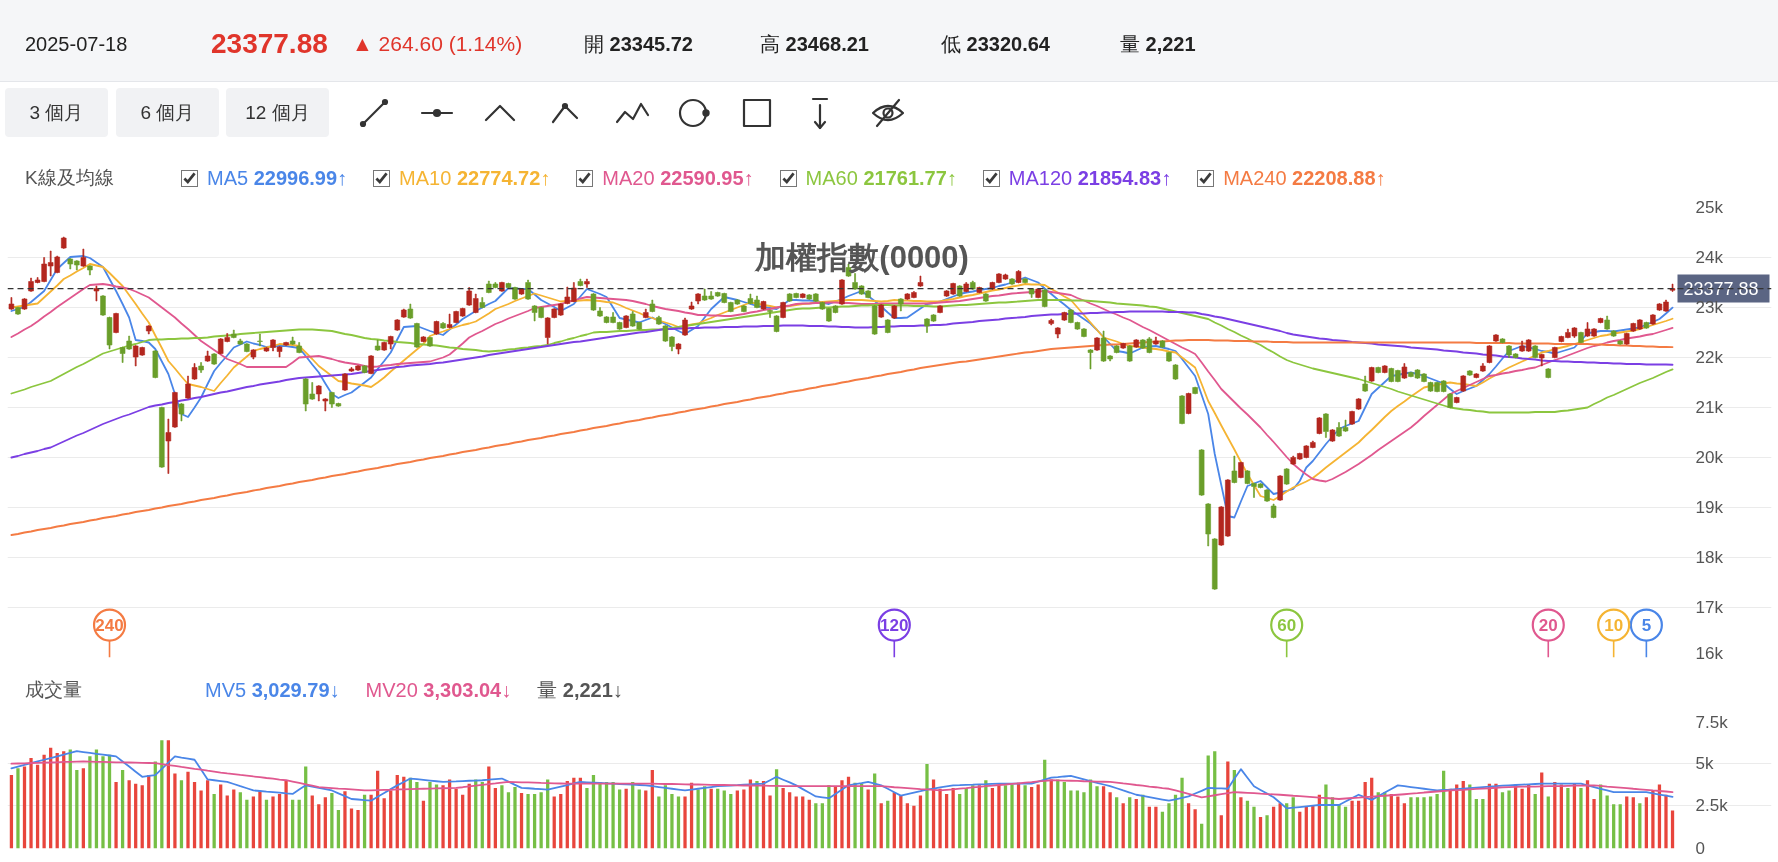 This screenshot has width=1778, height=862. I want to click on y-tick-label: 16k, so click(1709, 653).